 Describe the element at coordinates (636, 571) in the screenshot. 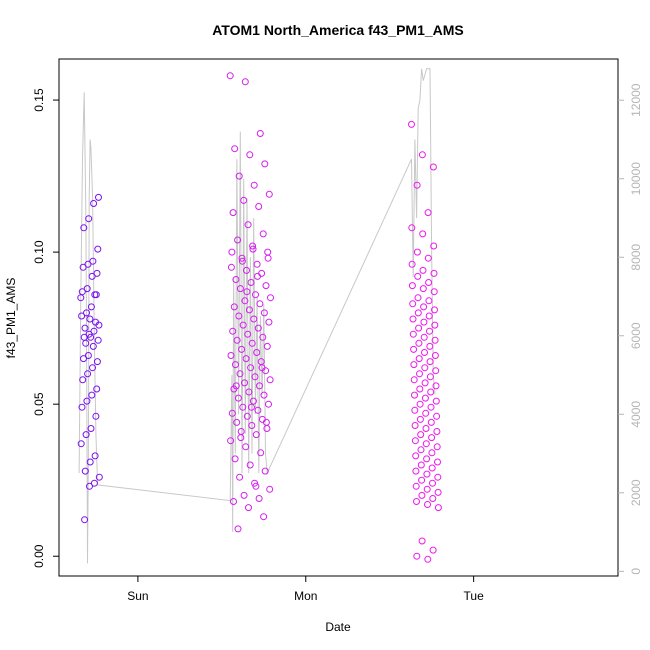

I see `y2-tick-label: 0` at that location.